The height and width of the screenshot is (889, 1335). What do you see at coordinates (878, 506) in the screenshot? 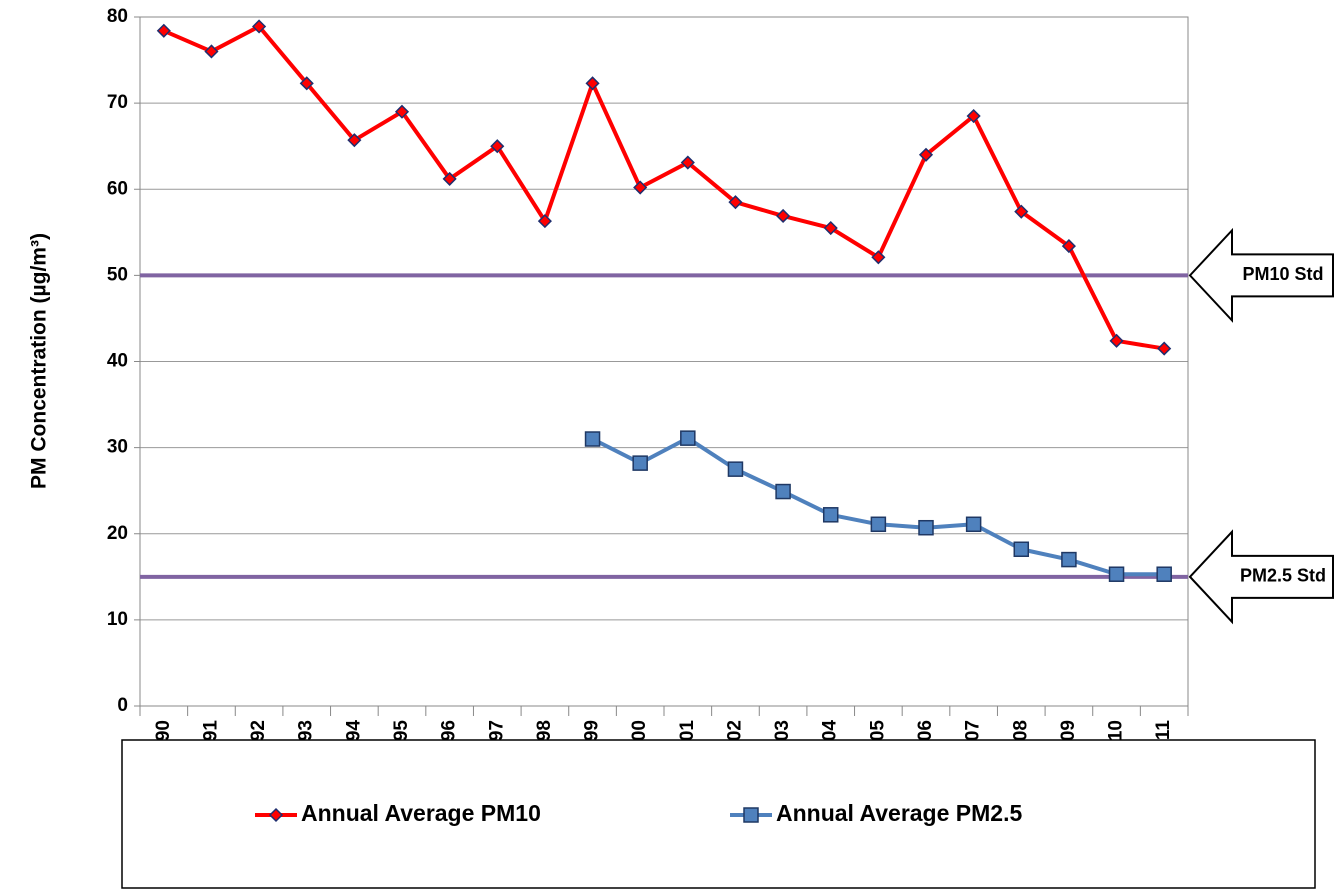
I see `series-line` at bounding box center [878, 506].